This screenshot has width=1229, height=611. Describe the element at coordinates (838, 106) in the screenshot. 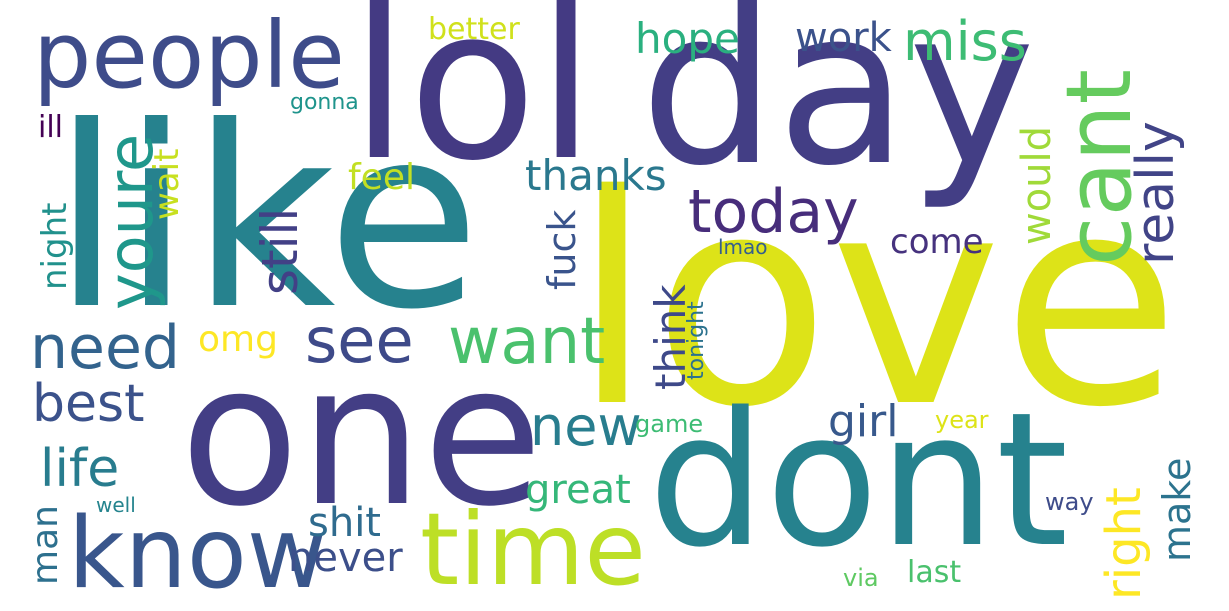

I see `word-day: day` at that location.